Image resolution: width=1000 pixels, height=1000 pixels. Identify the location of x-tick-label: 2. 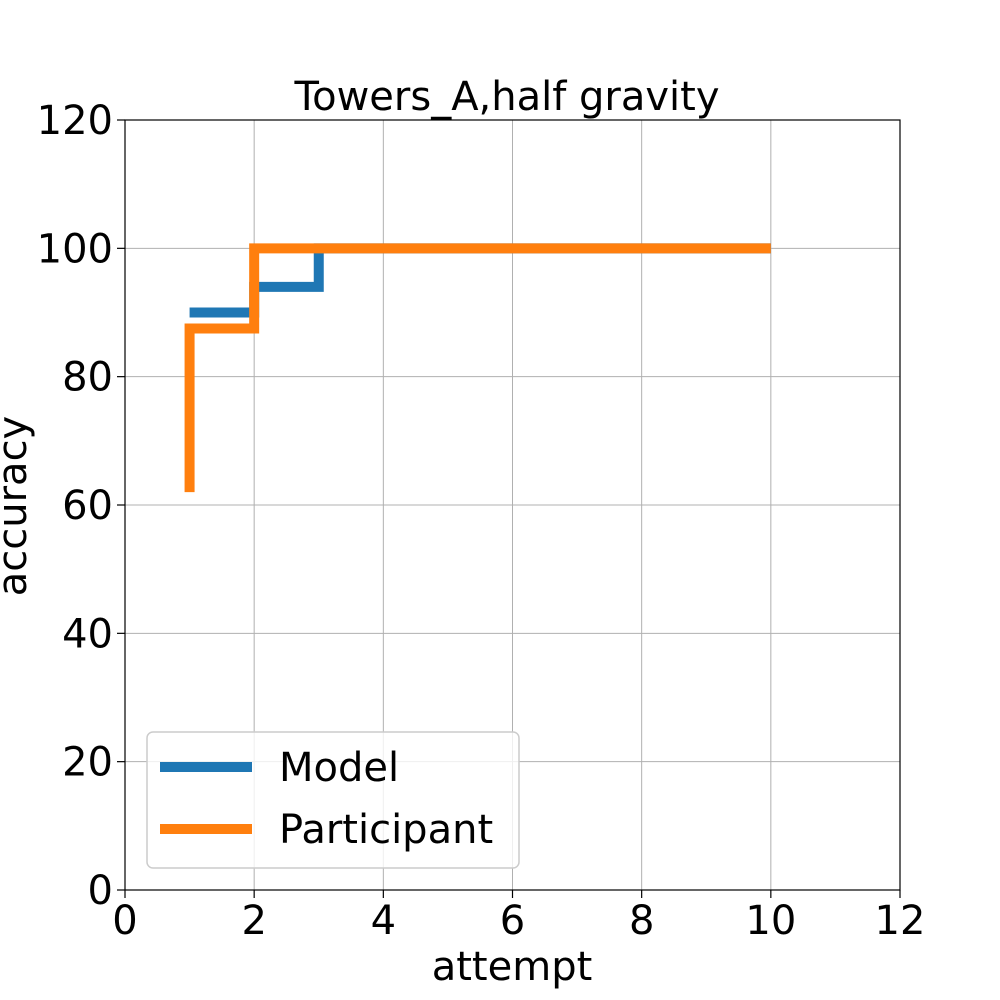
(253, 921).